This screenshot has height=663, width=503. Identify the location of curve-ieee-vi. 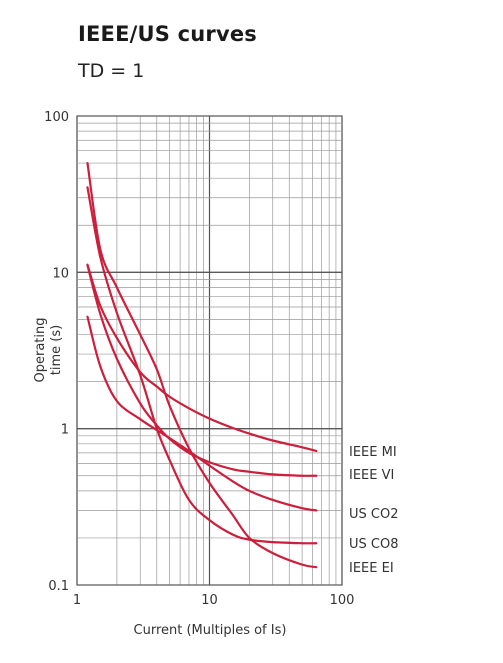
(202, 370).